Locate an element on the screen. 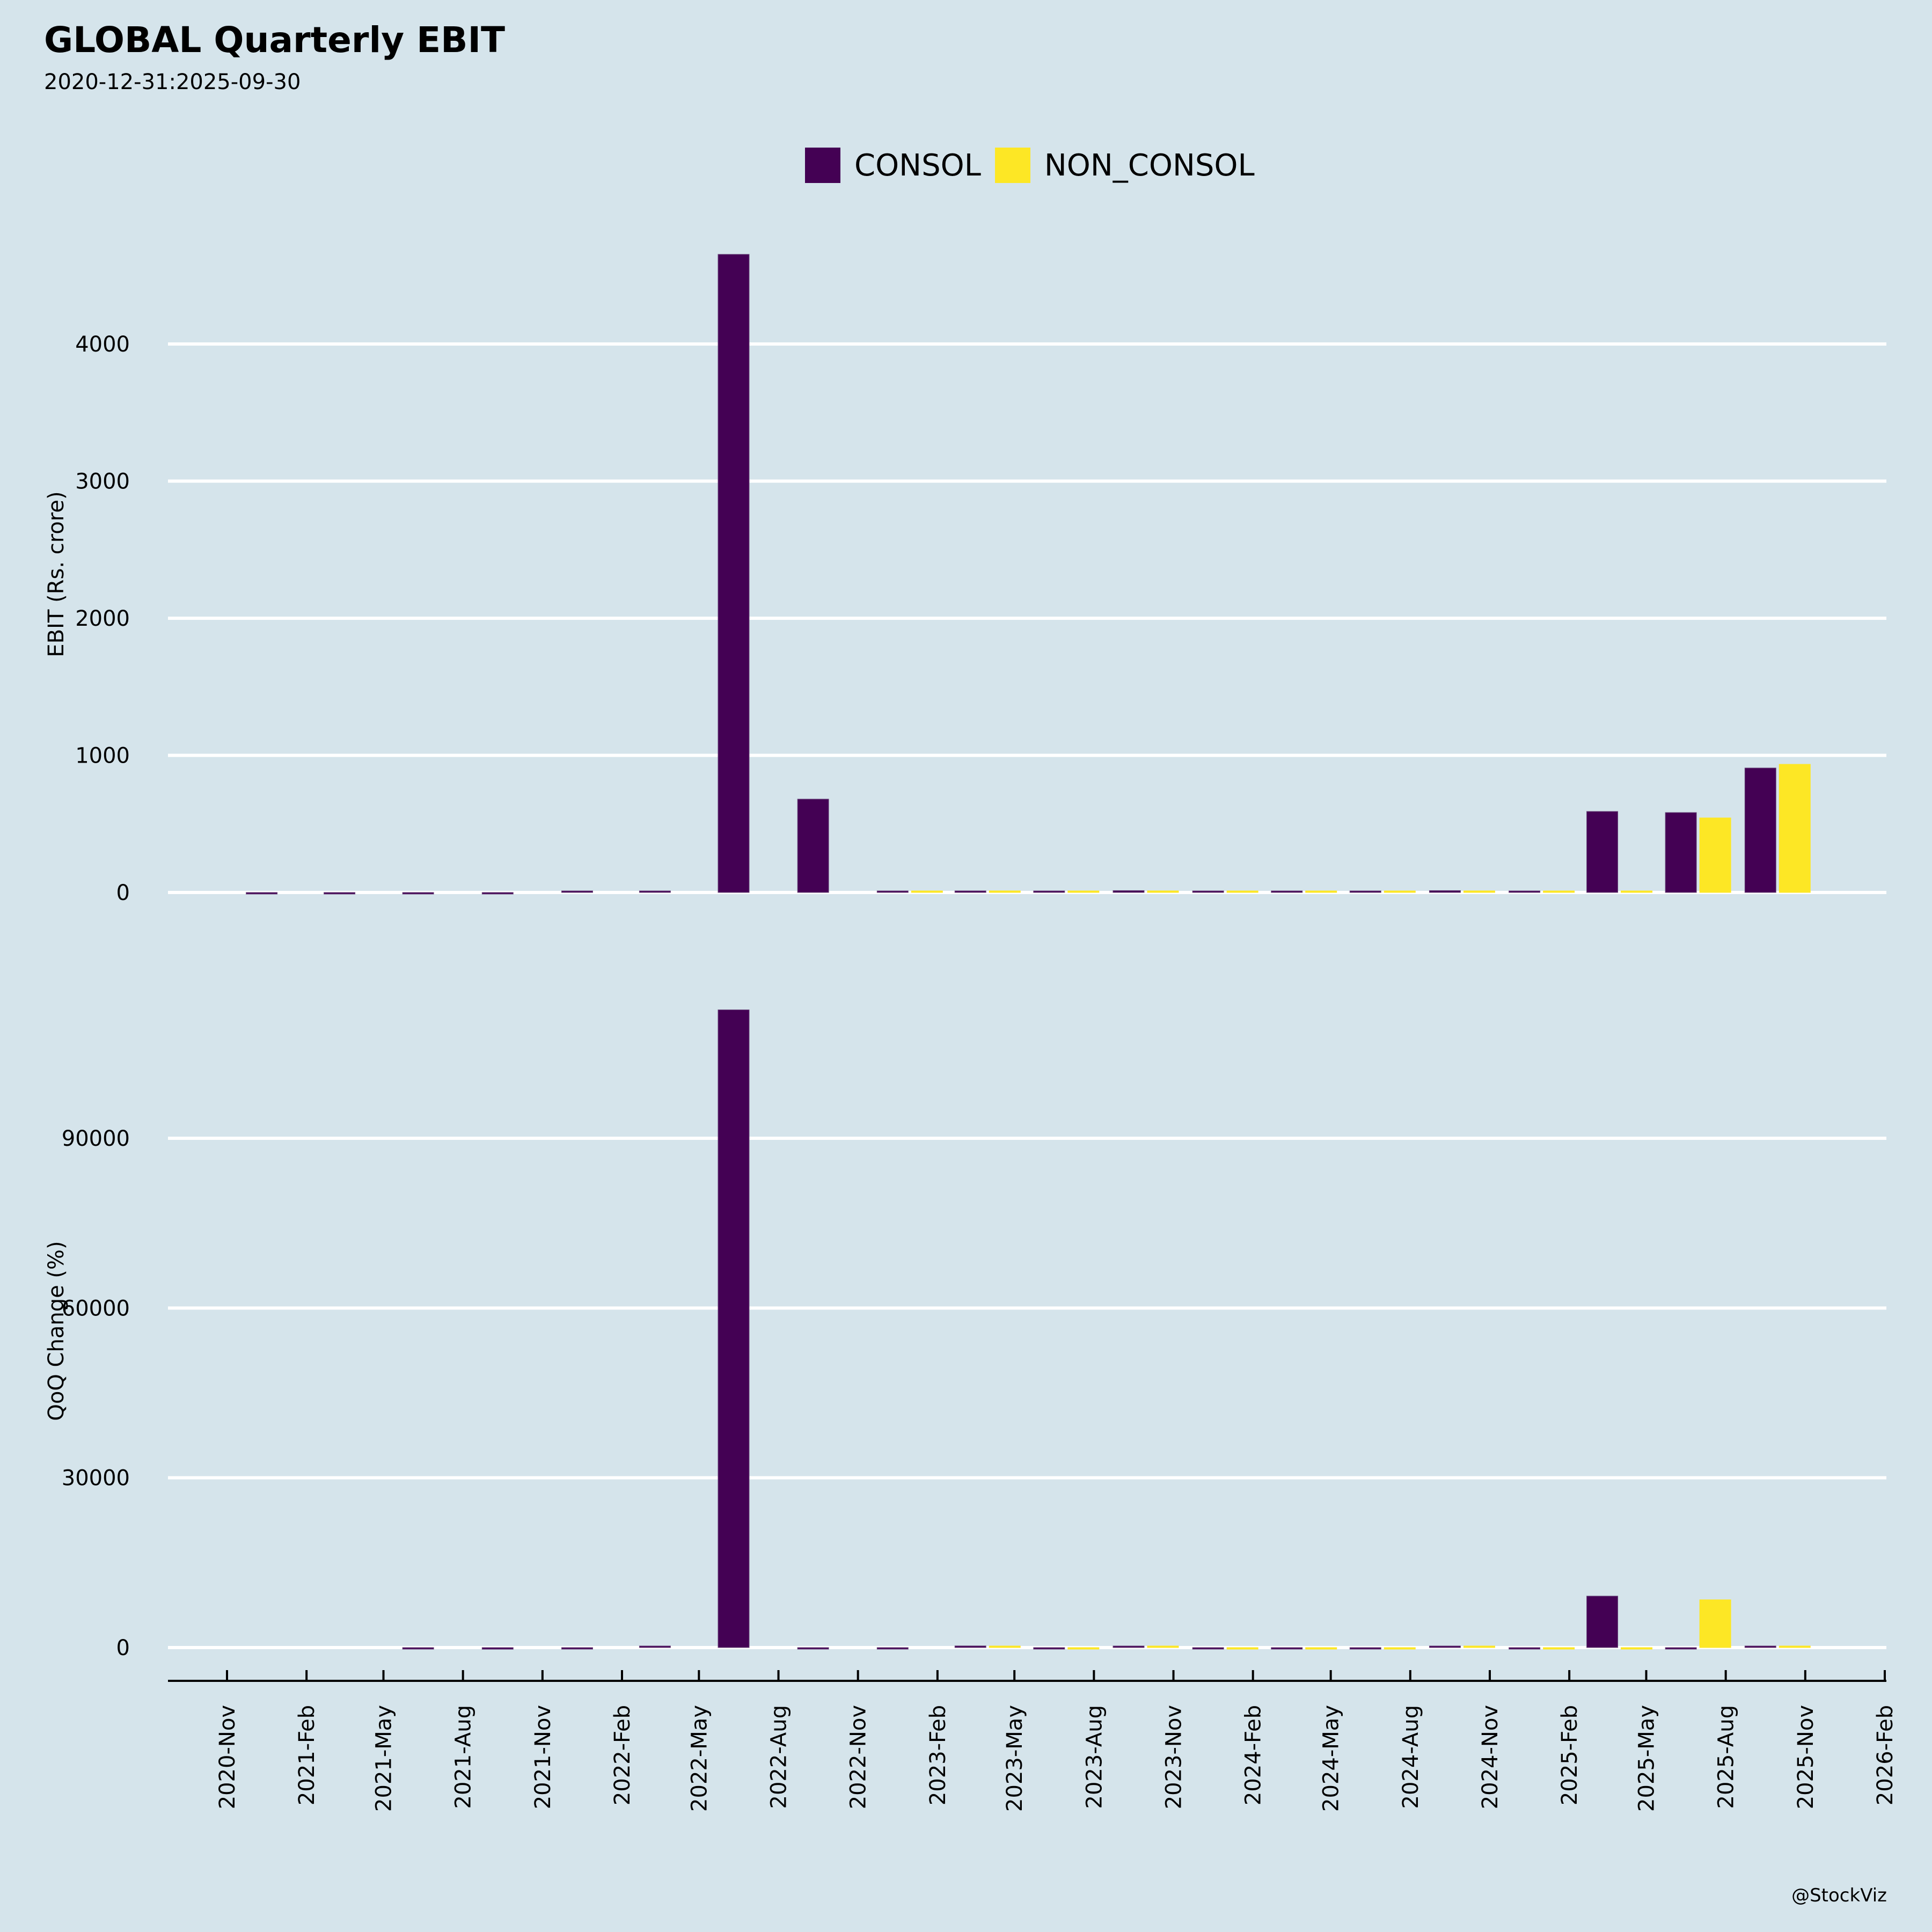  y-axis-title: QoQ Change (%) is located at coordinates (56, 1331).